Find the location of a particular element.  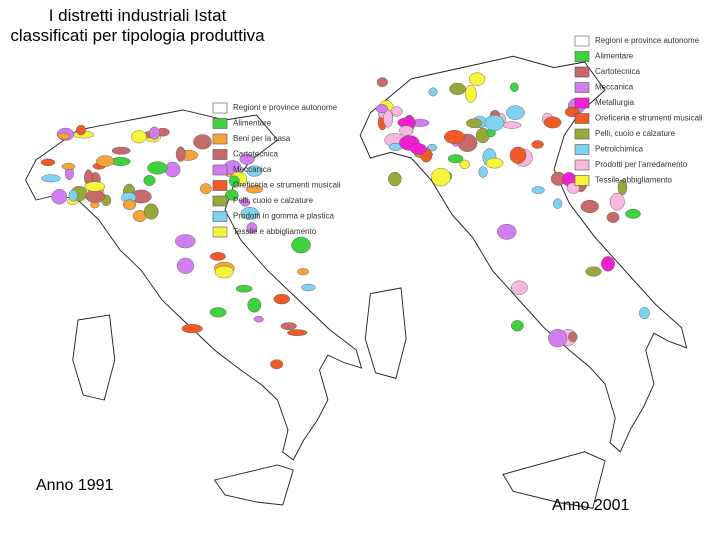

legend-label: Metallurgia is located at coordinates (615, 102).